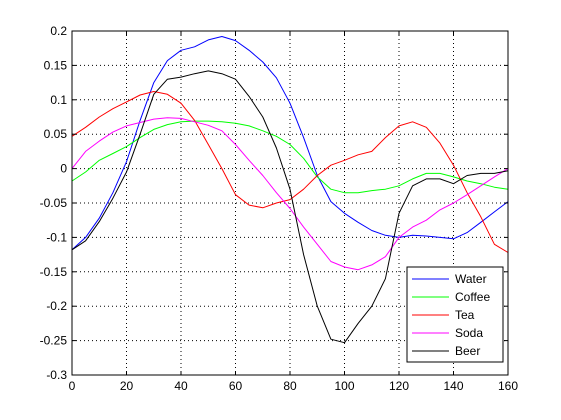 The image size is (561, 420). Describe the element at coordinates (453, 386) in the screenshot. I see `x-tick-label: 140` at that location.